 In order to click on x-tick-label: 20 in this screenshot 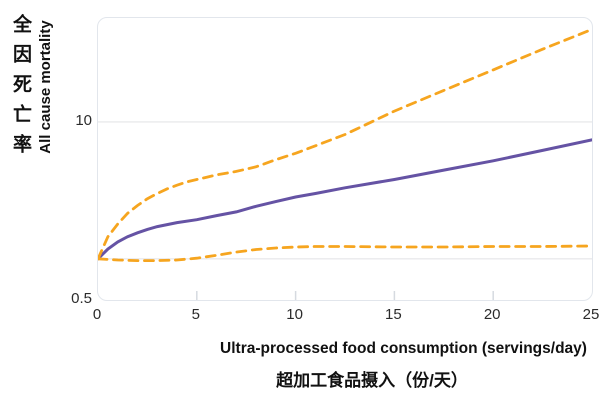, I will do `click(492, 314)`.